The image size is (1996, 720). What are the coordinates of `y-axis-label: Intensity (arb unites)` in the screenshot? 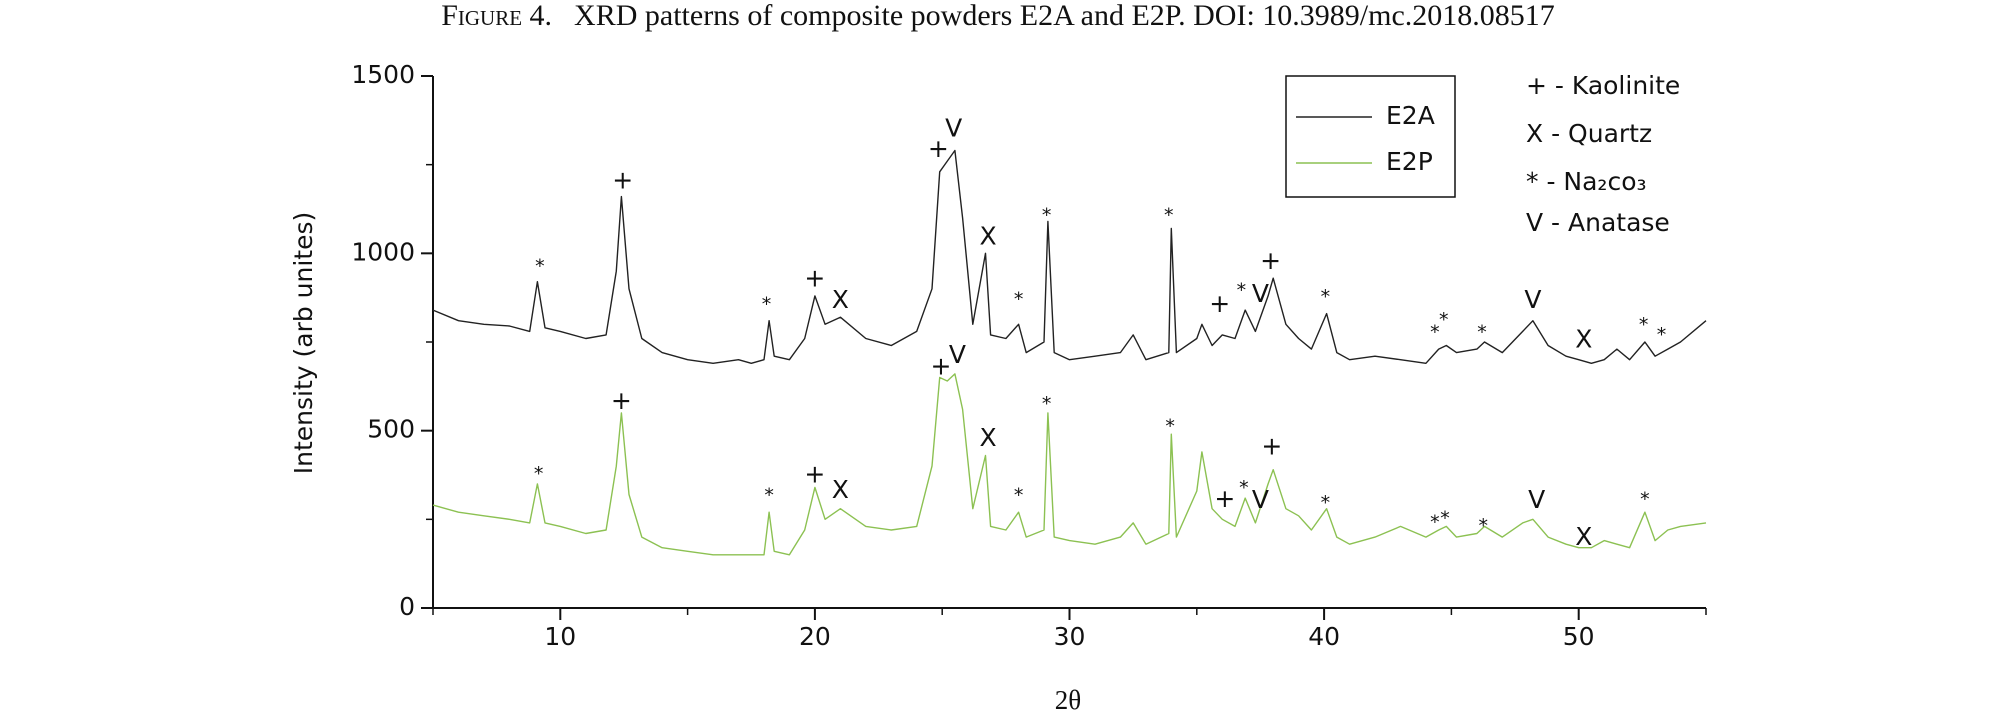 It's located at (303, 343).